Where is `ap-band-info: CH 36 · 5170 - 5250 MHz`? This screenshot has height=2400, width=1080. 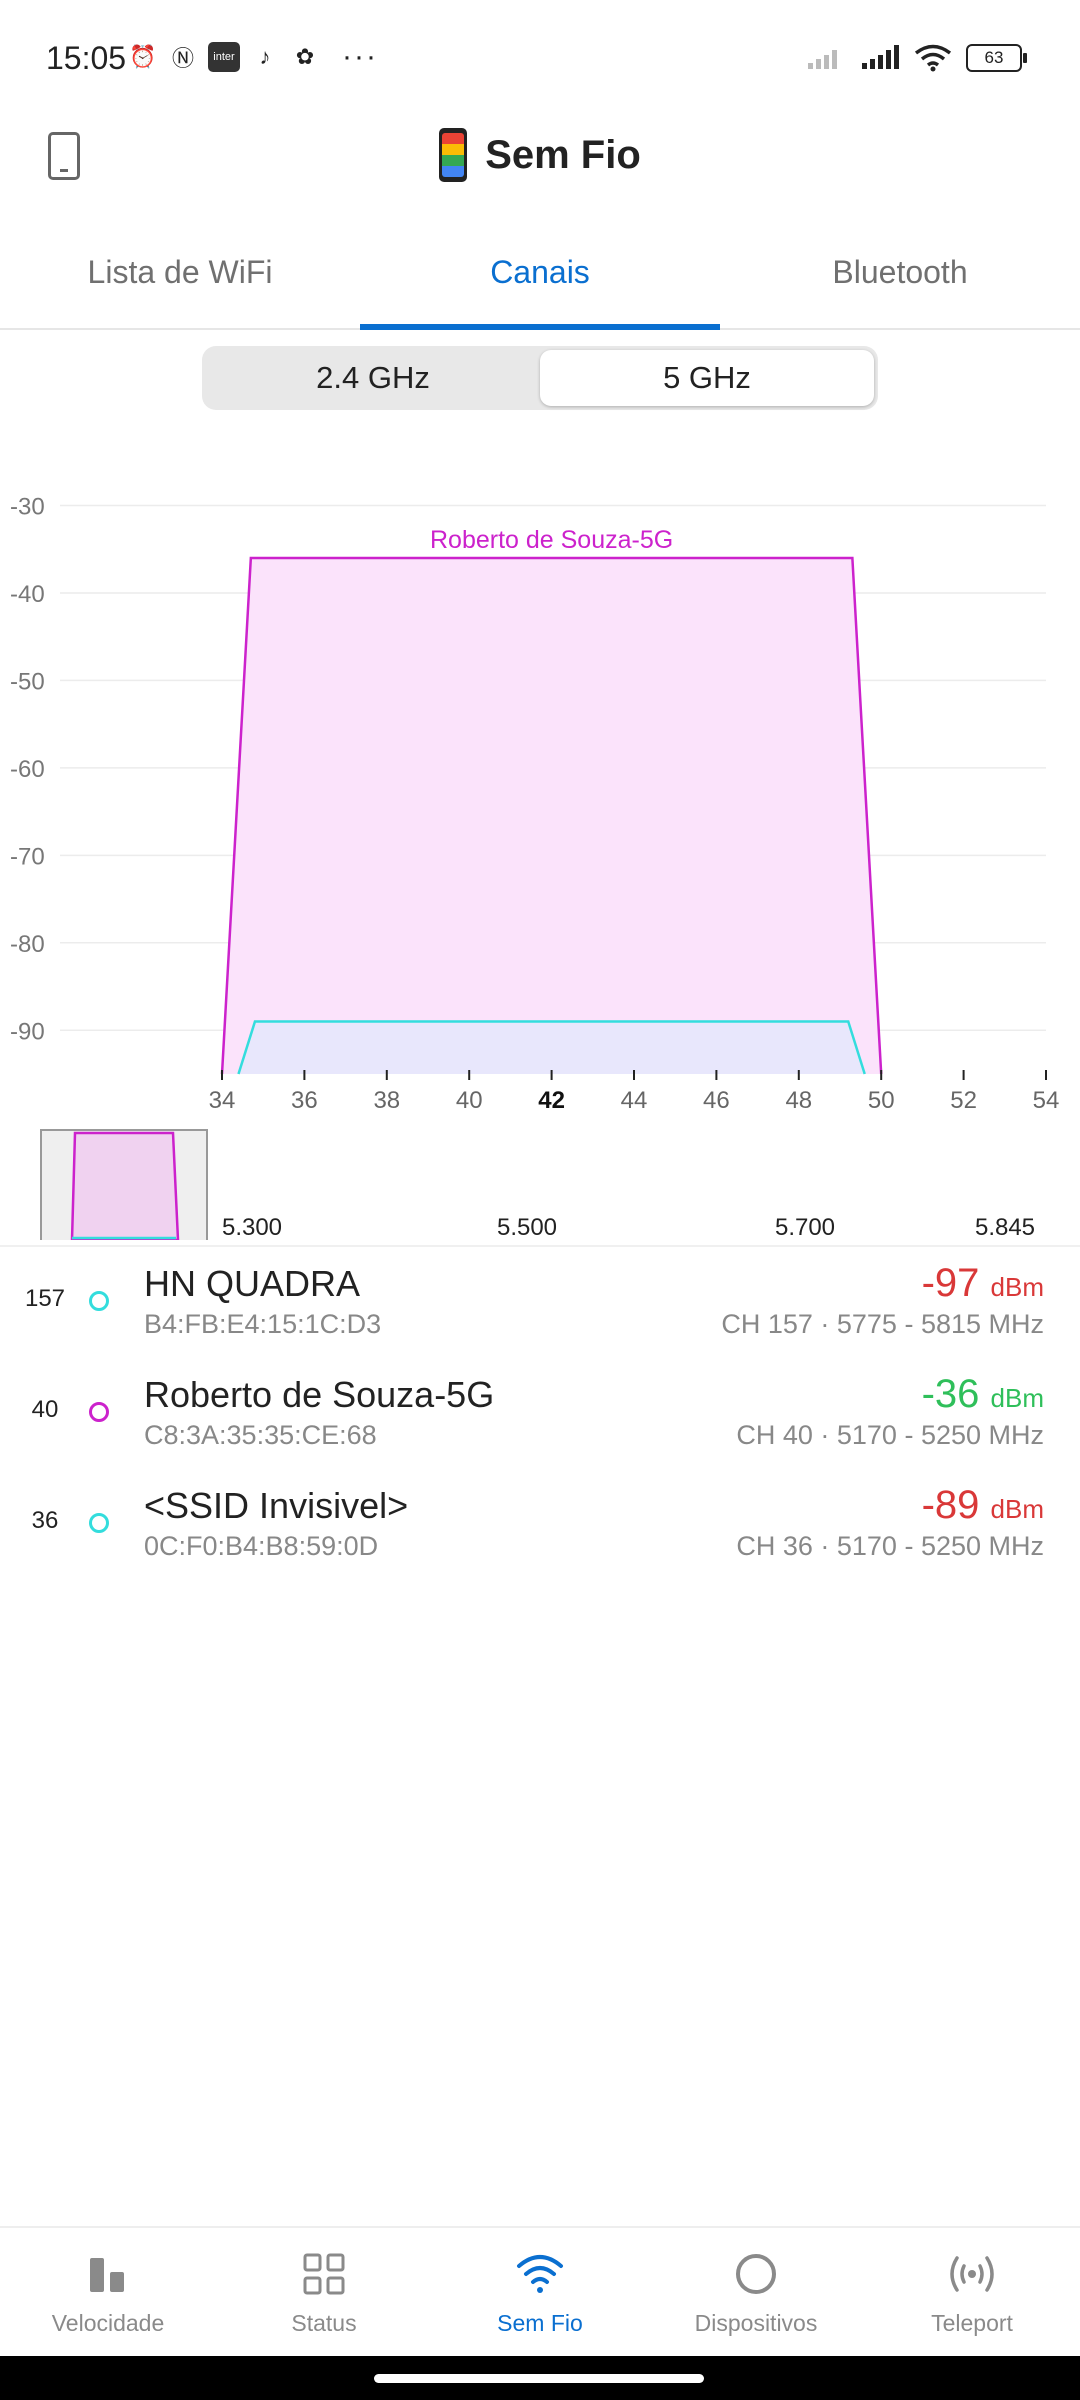 ap-band-info: CH 36 · 5170 - 5250 MHz is located at coordinates (890, 1546).